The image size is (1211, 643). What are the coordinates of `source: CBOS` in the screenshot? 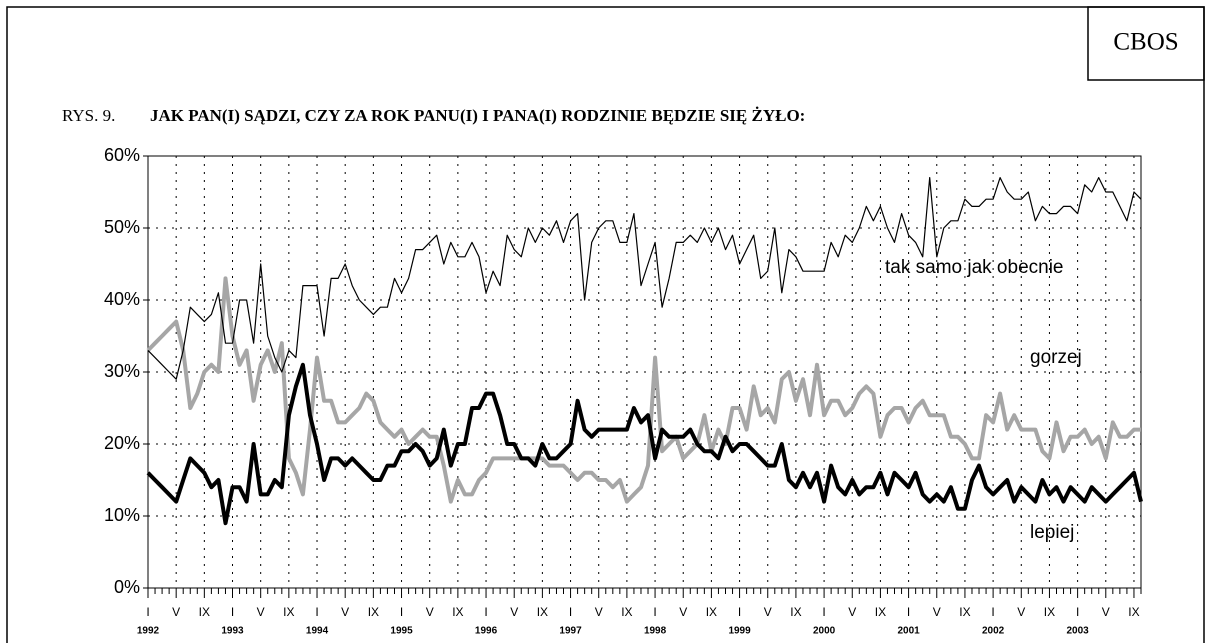 It's located at (1145, 42).